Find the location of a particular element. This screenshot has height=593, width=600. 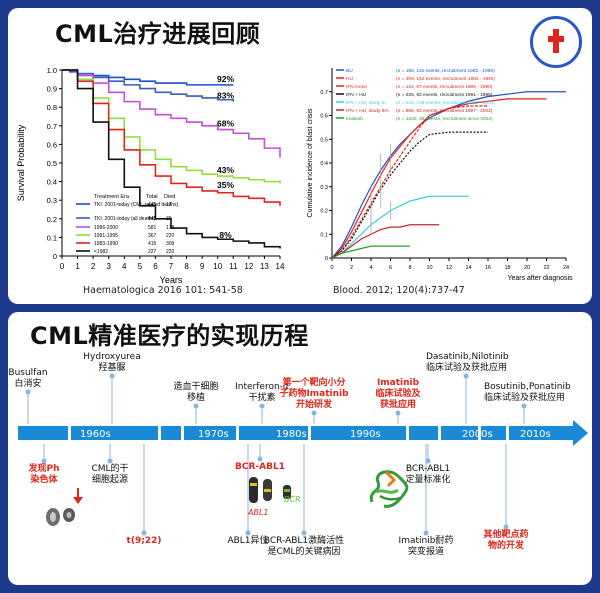

x-axis-label: Years after diagnosis is located at coordinates (540, 278).